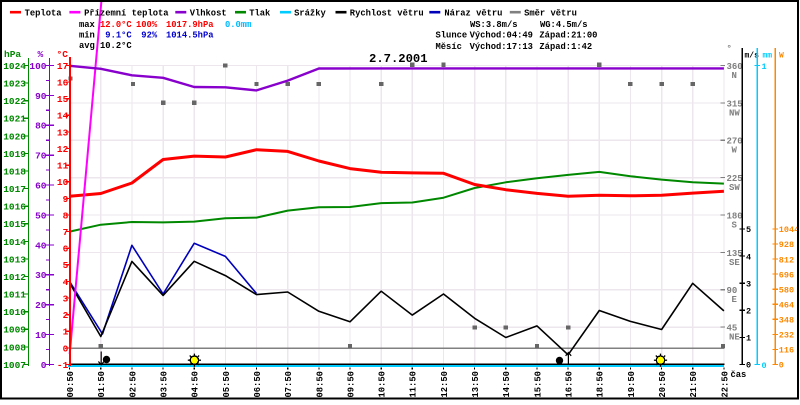  I want to click on svg-text: Srážky, so click(310, 14).